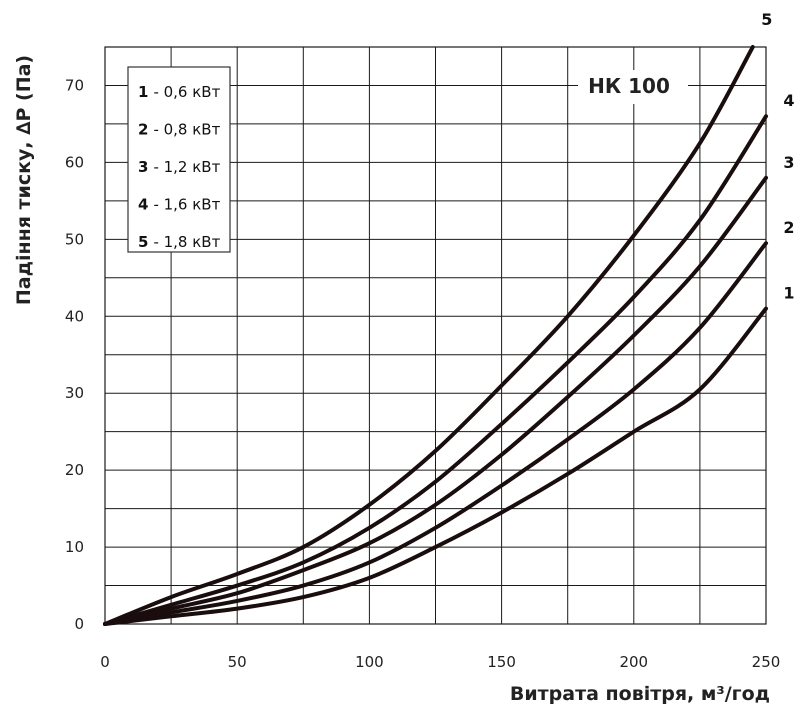 Image resolution: width=800 pixels, height=715 pixels. What do you see at coordinates (788, 162) in the screenshot?
I see `curve-label-3: 3` at bounding box center [788, 162].